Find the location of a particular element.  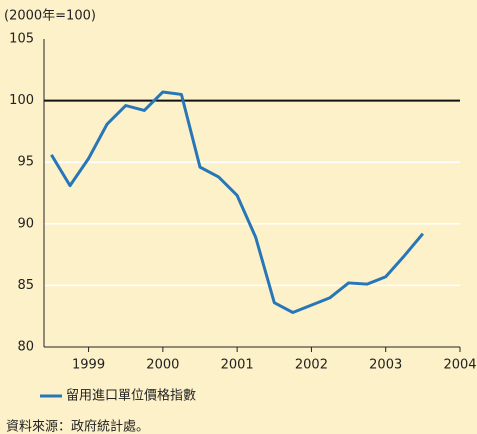

x-tick-label: 2001 is located at coordinates (237, 365).